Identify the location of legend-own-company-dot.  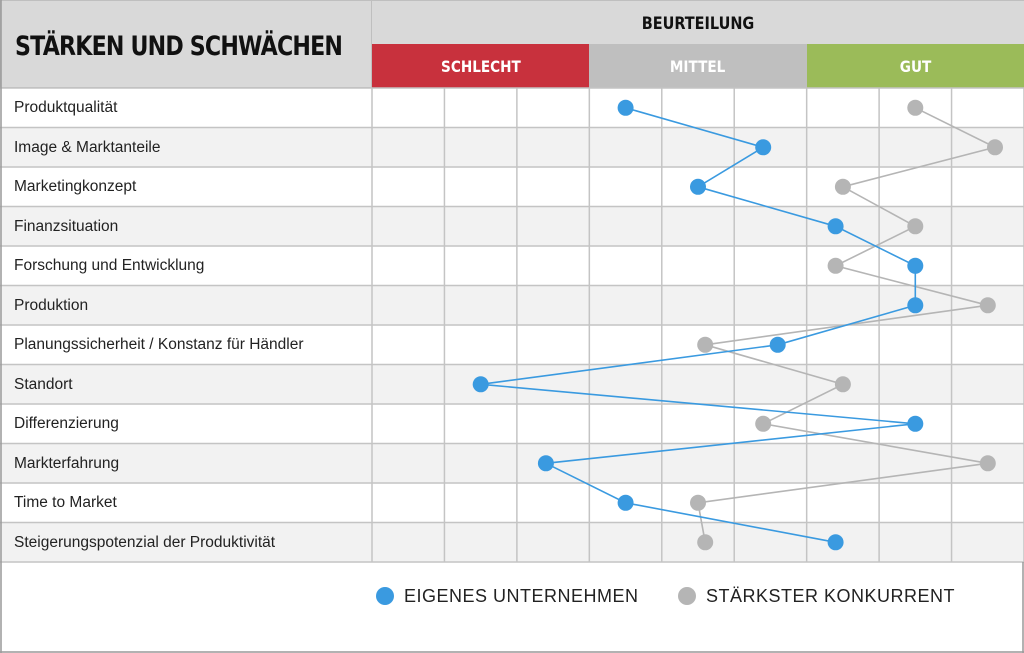
(385, 596).